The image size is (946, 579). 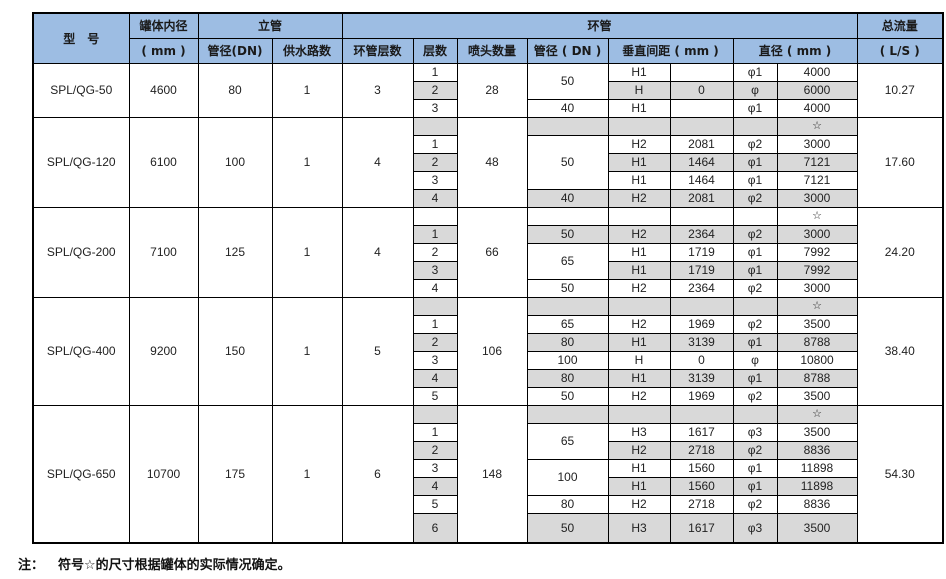 I want to click on layer-cell: 6, so click(x=435, y=528).